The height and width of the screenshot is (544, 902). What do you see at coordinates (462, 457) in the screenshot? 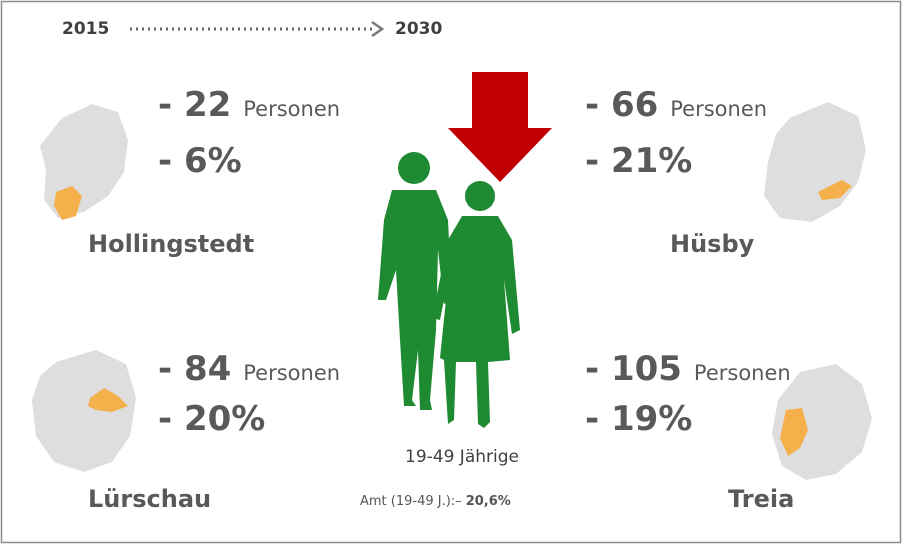
I see `age-group-label: 19-49 Jährige` at bounding box center [462, 457].